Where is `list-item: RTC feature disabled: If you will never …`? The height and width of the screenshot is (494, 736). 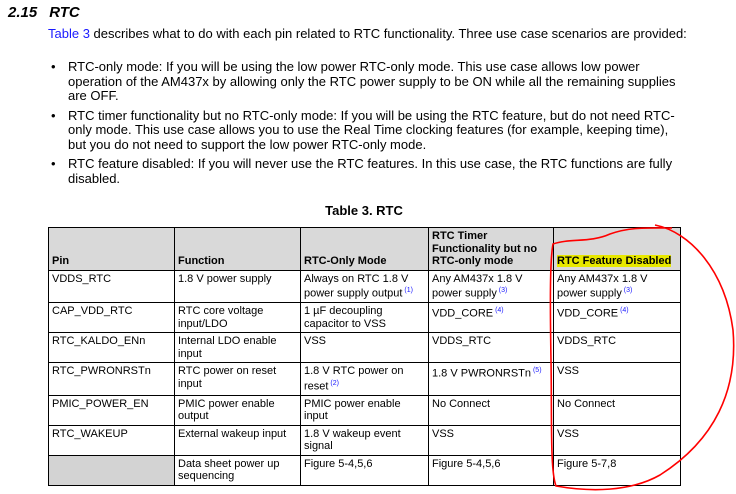 list-item: RTC feature disabled: If you will never … is located at coordinates (368, 171).